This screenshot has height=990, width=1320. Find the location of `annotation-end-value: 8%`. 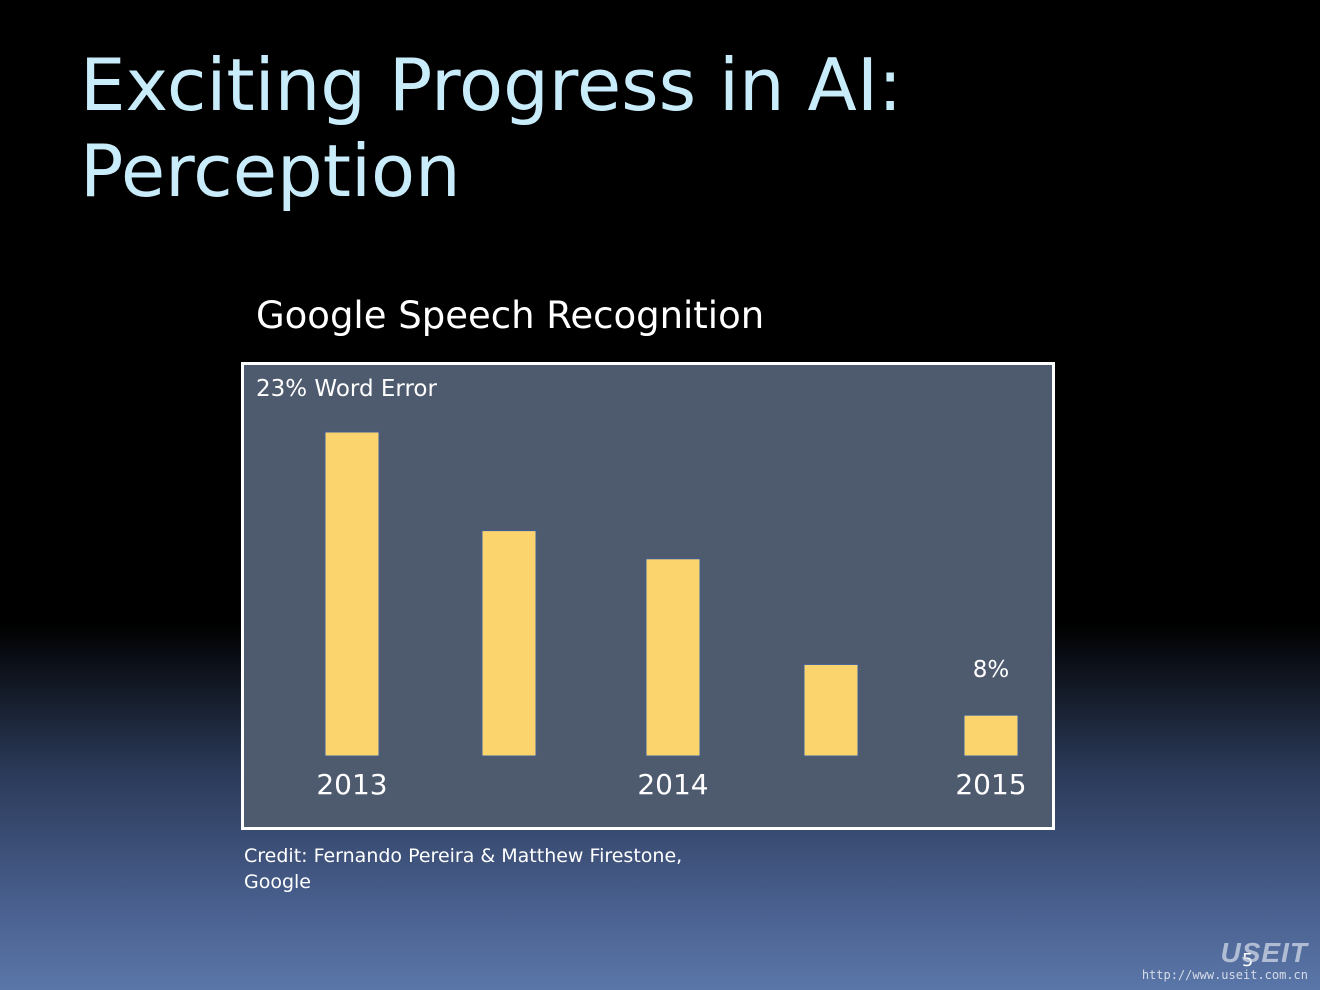

annotation-end-value: 8% is located at coordinates (991, 670).